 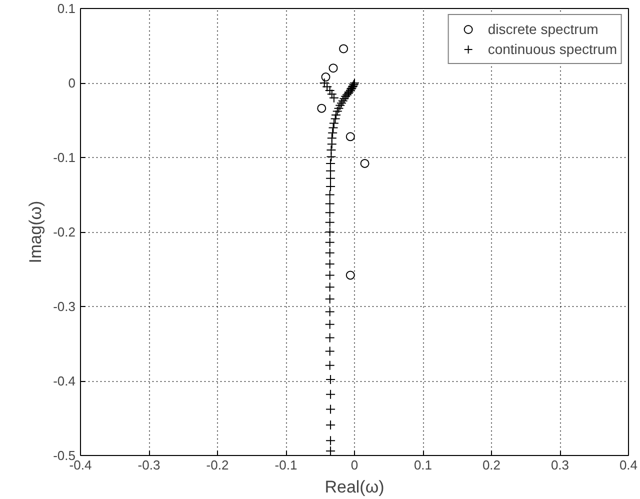 What do you see at coordinates (64, 232) in the screenshot?
I see `y-tick-label: -0.2` at bounding box center [64, 232].